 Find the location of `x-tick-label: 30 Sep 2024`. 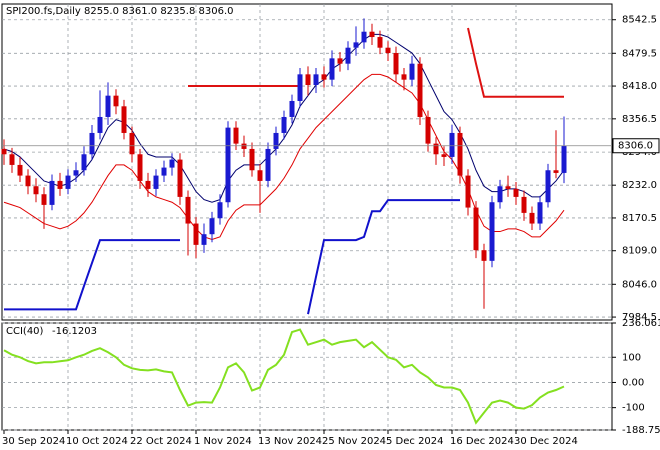

x-tick-label: 30 Sep 2024 is located at coordinates (33, 441).